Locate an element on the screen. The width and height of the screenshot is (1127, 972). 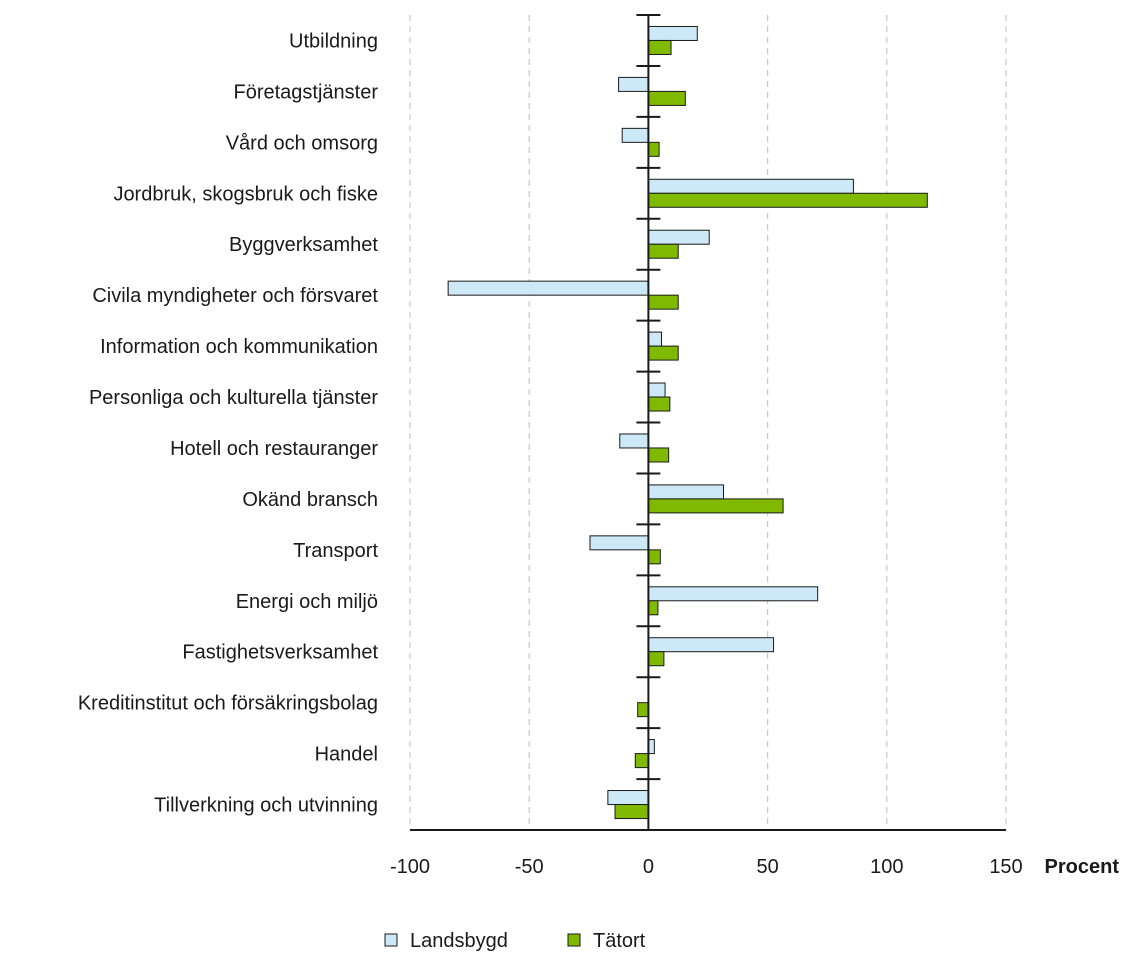
bar-tätort-0 is located at coordinates (659, 47).